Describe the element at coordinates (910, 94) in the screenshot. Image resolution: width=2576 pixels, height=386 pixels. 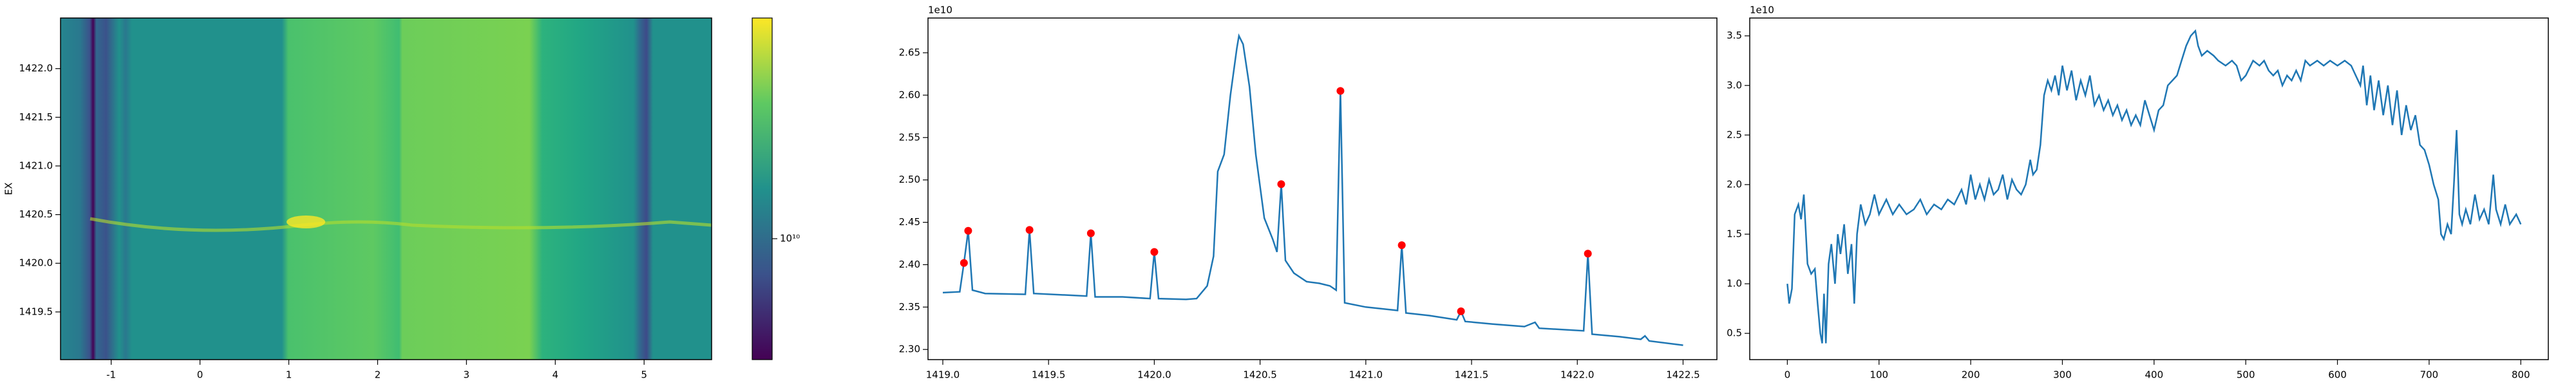
I see `y-tick-label: 2.60` at that location.